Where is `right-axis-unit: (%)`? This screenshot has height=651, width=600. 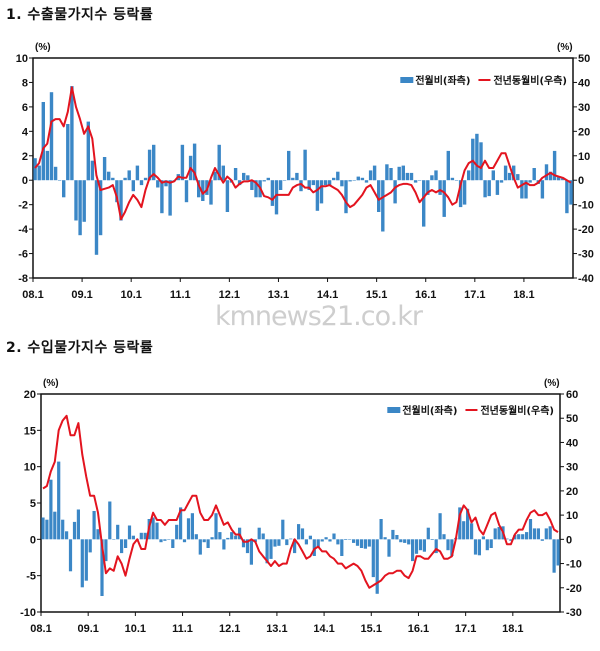 right-axis-unit: (%) is located at coordinates (552, 383).